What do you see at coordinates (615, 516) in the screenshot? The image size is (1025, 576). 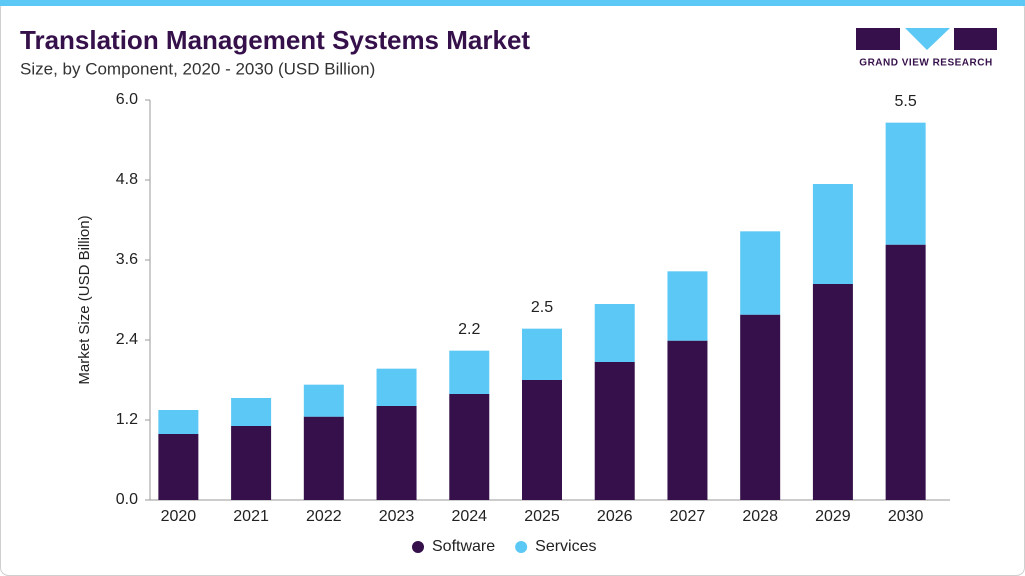 I see `x-tick-label: 2026` at bounding box center [615, 516].